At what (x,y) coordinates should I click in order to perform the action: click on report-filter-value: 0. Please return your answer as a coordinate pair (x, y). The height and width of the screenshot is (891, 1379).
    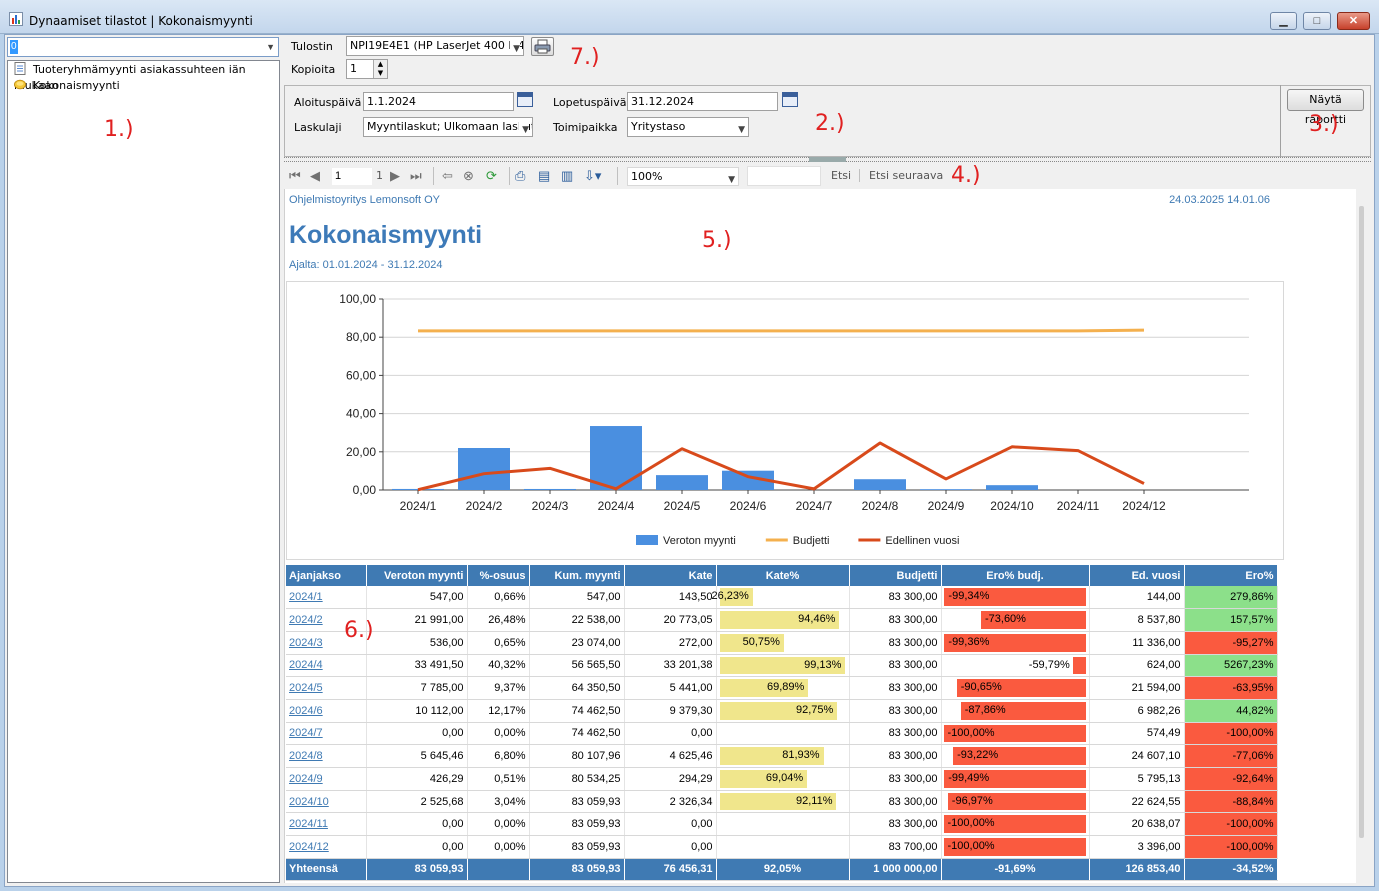
    Looking at the image, I should click on (14, 47).